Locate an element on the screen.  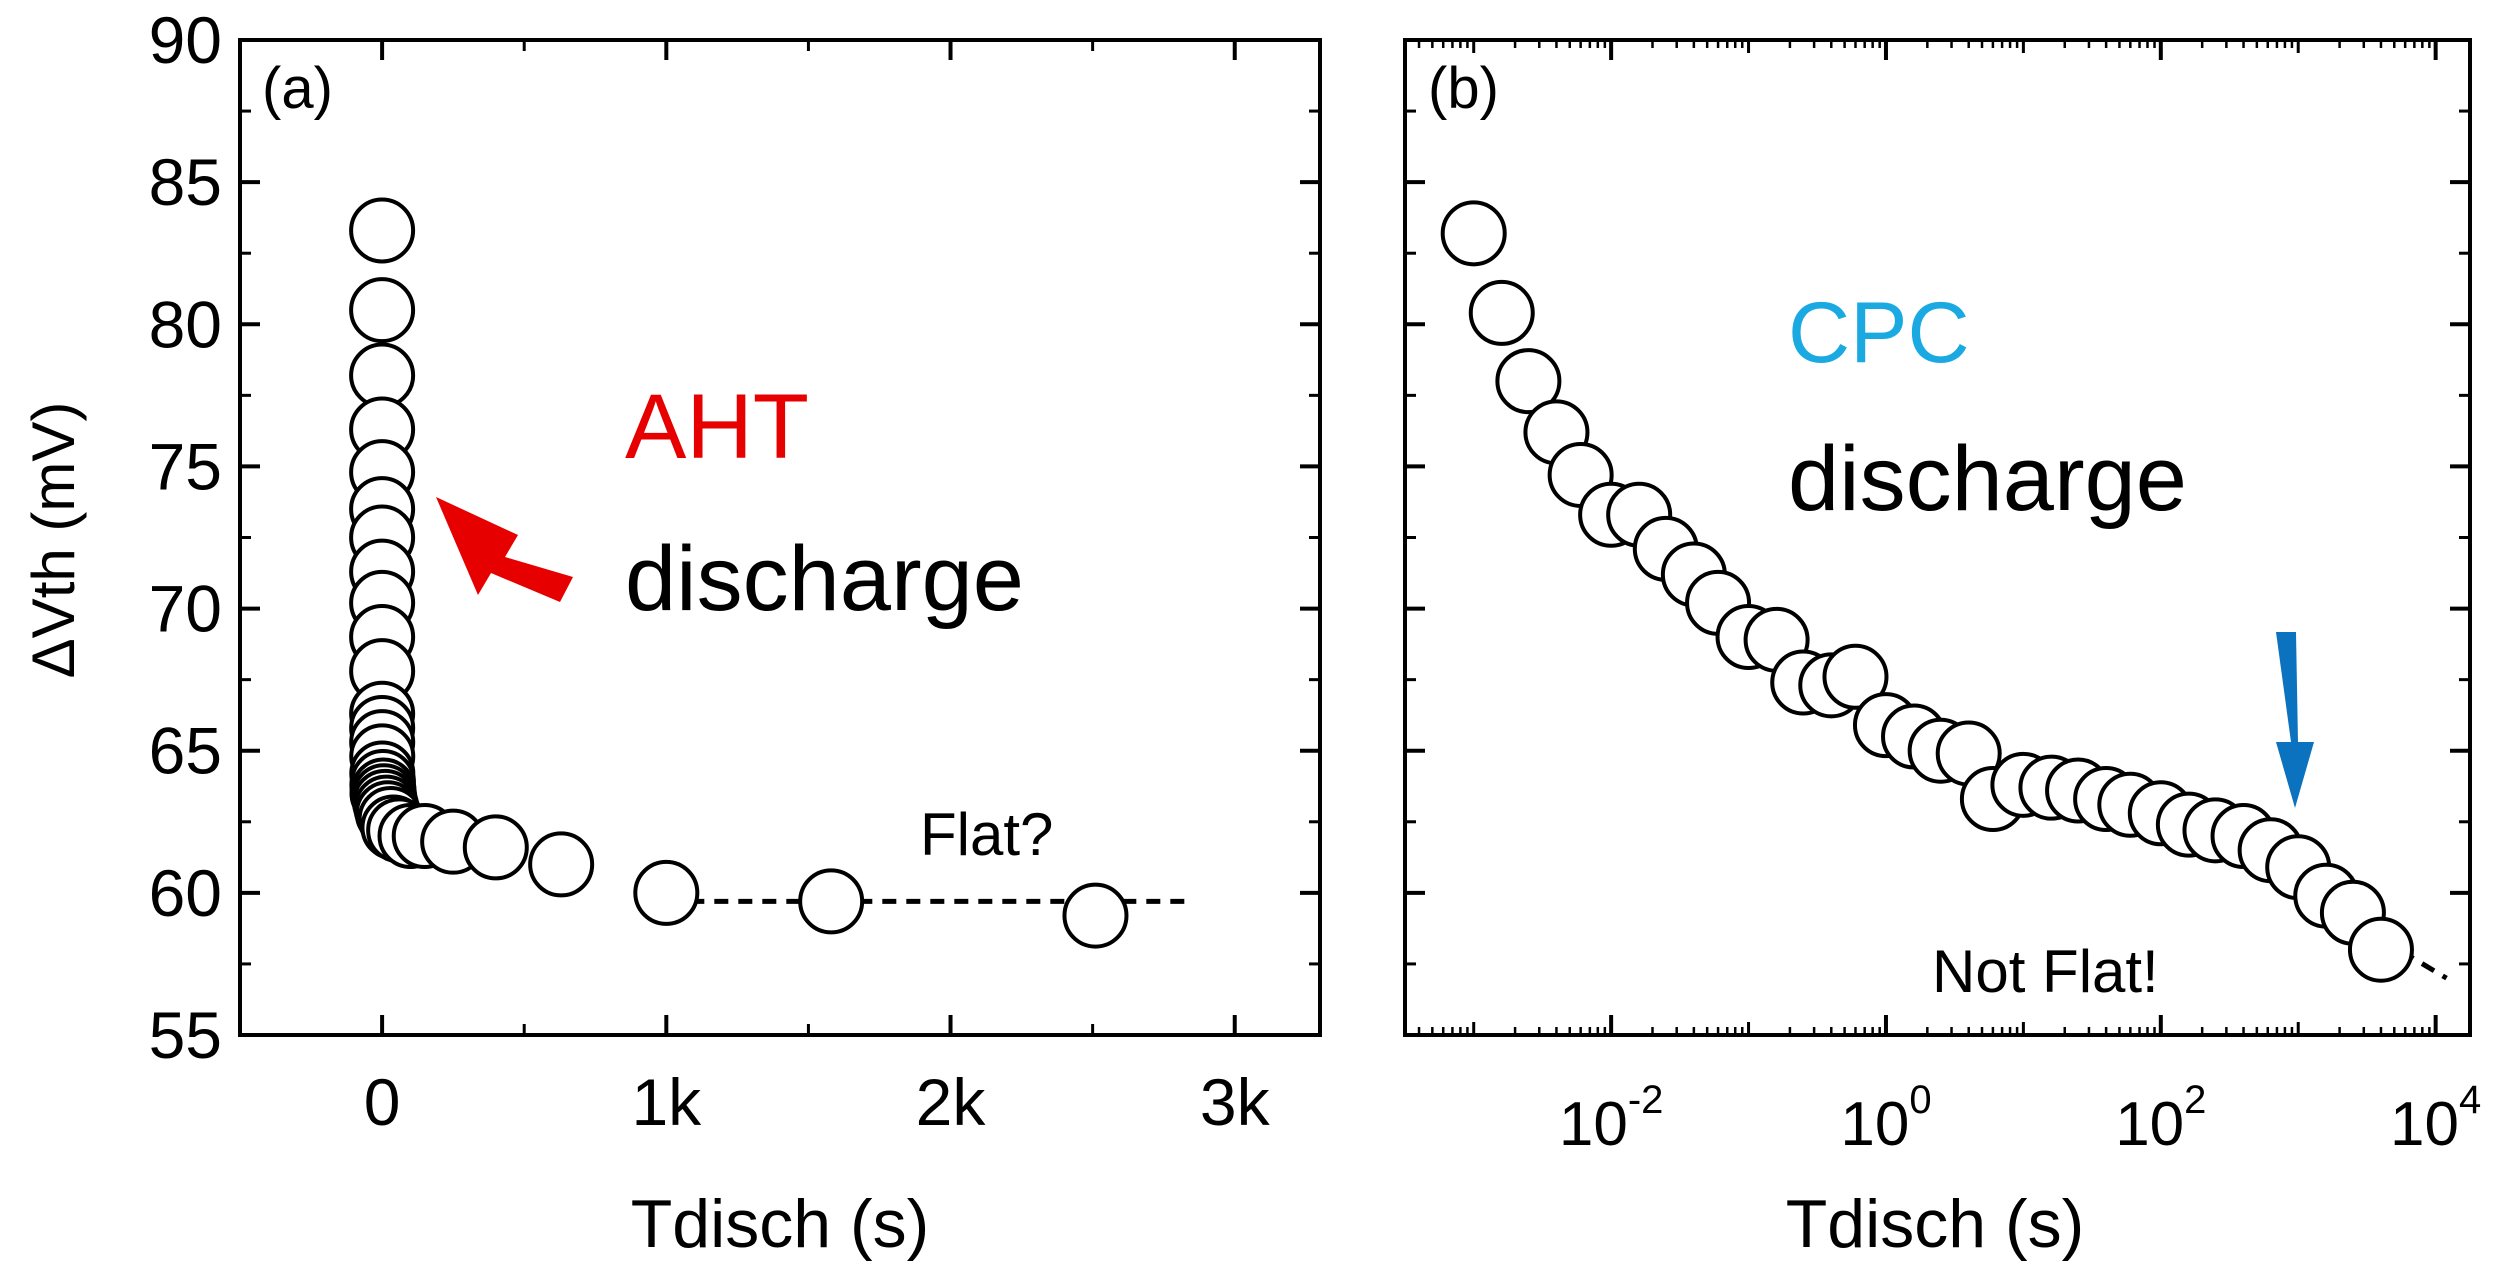
x-tick-label: 10⁻² is located at coordinates (1611, 1118).